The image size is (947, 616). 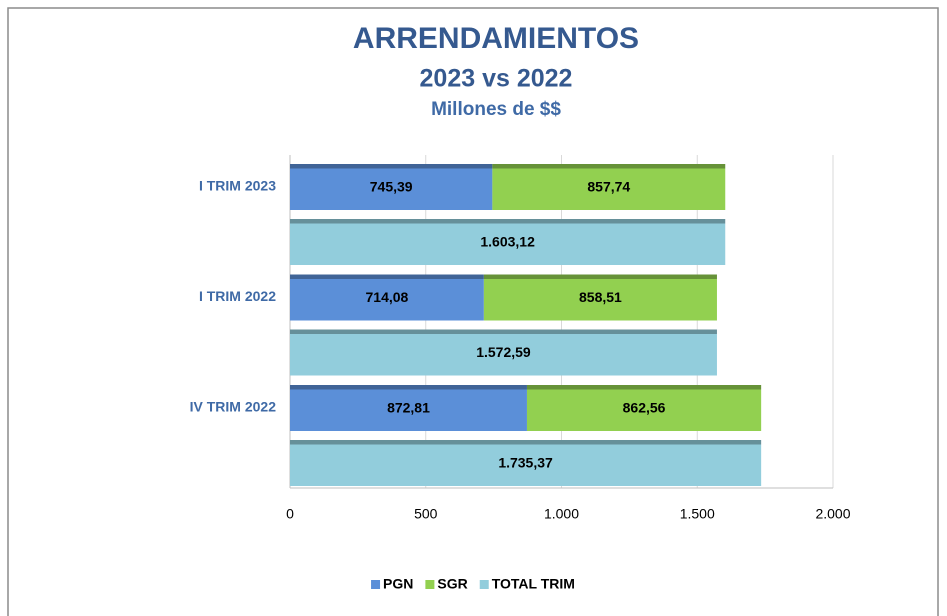 What do you see at coordinates (496, 109) in the screenshot?
I see `unit-label: Millones de $$` at bounding box center [496, 109].